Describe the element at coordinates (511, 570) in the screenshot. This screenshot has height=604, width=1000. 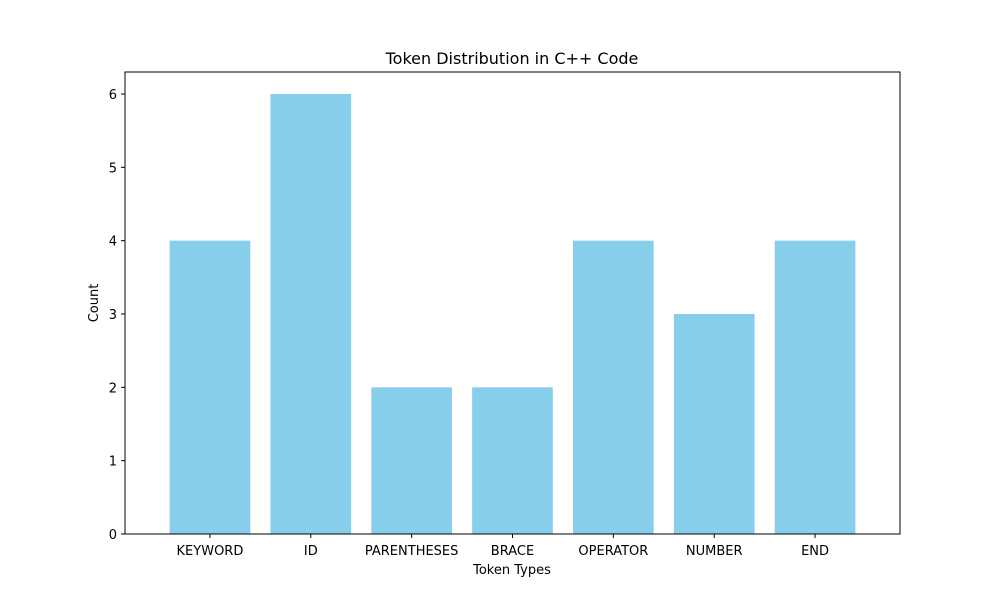
I see `x-axis-label: Token Types` at that location.